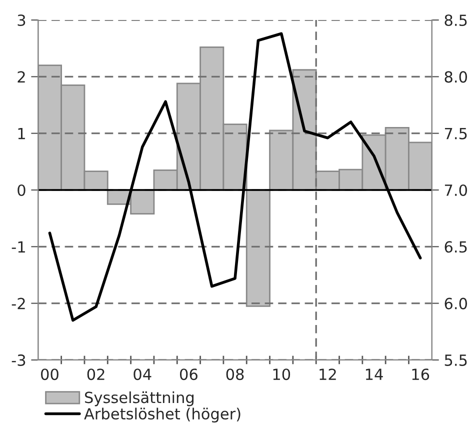 This screenshot has width=471, height=426. Describe the element at coordinates (18, 304) in the screenshot. I see `y-tick-label: -2` at that location.